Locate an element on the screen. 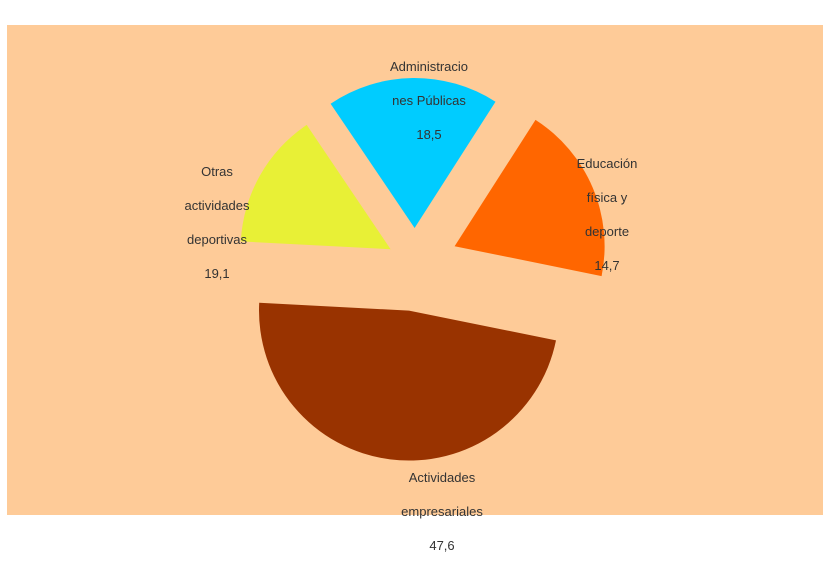 The image size is (830, 571). label-administraciones-publicas-line2: nes Públicas is located at coordinates (429, 100).